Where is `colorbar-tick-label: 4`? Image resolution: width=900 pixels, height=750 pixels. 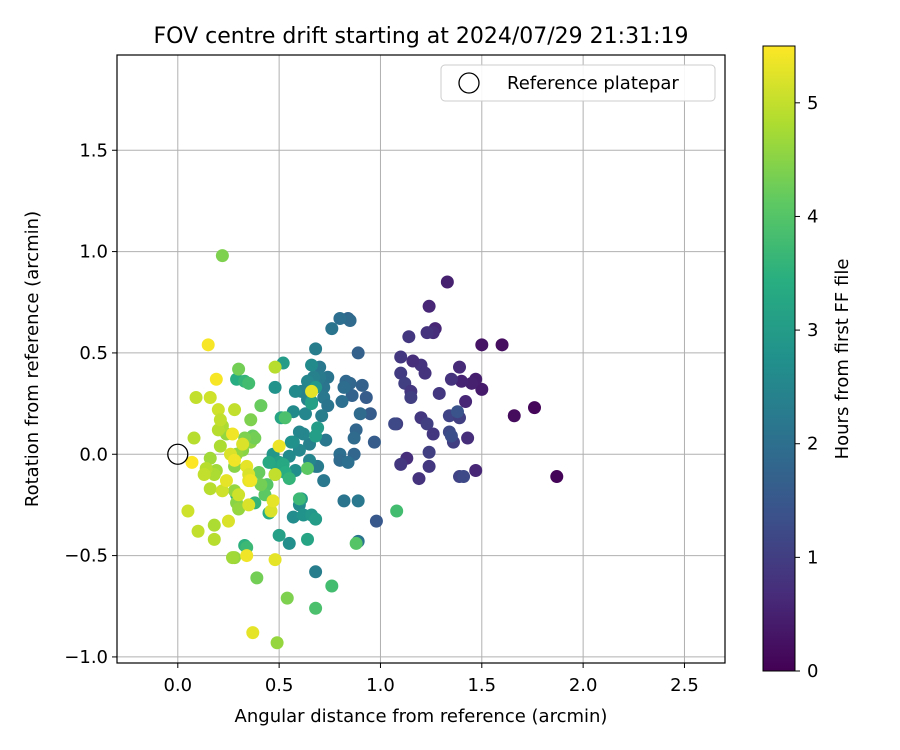 colorbar-tick-label: 4 is located at coordinates (812, 216).